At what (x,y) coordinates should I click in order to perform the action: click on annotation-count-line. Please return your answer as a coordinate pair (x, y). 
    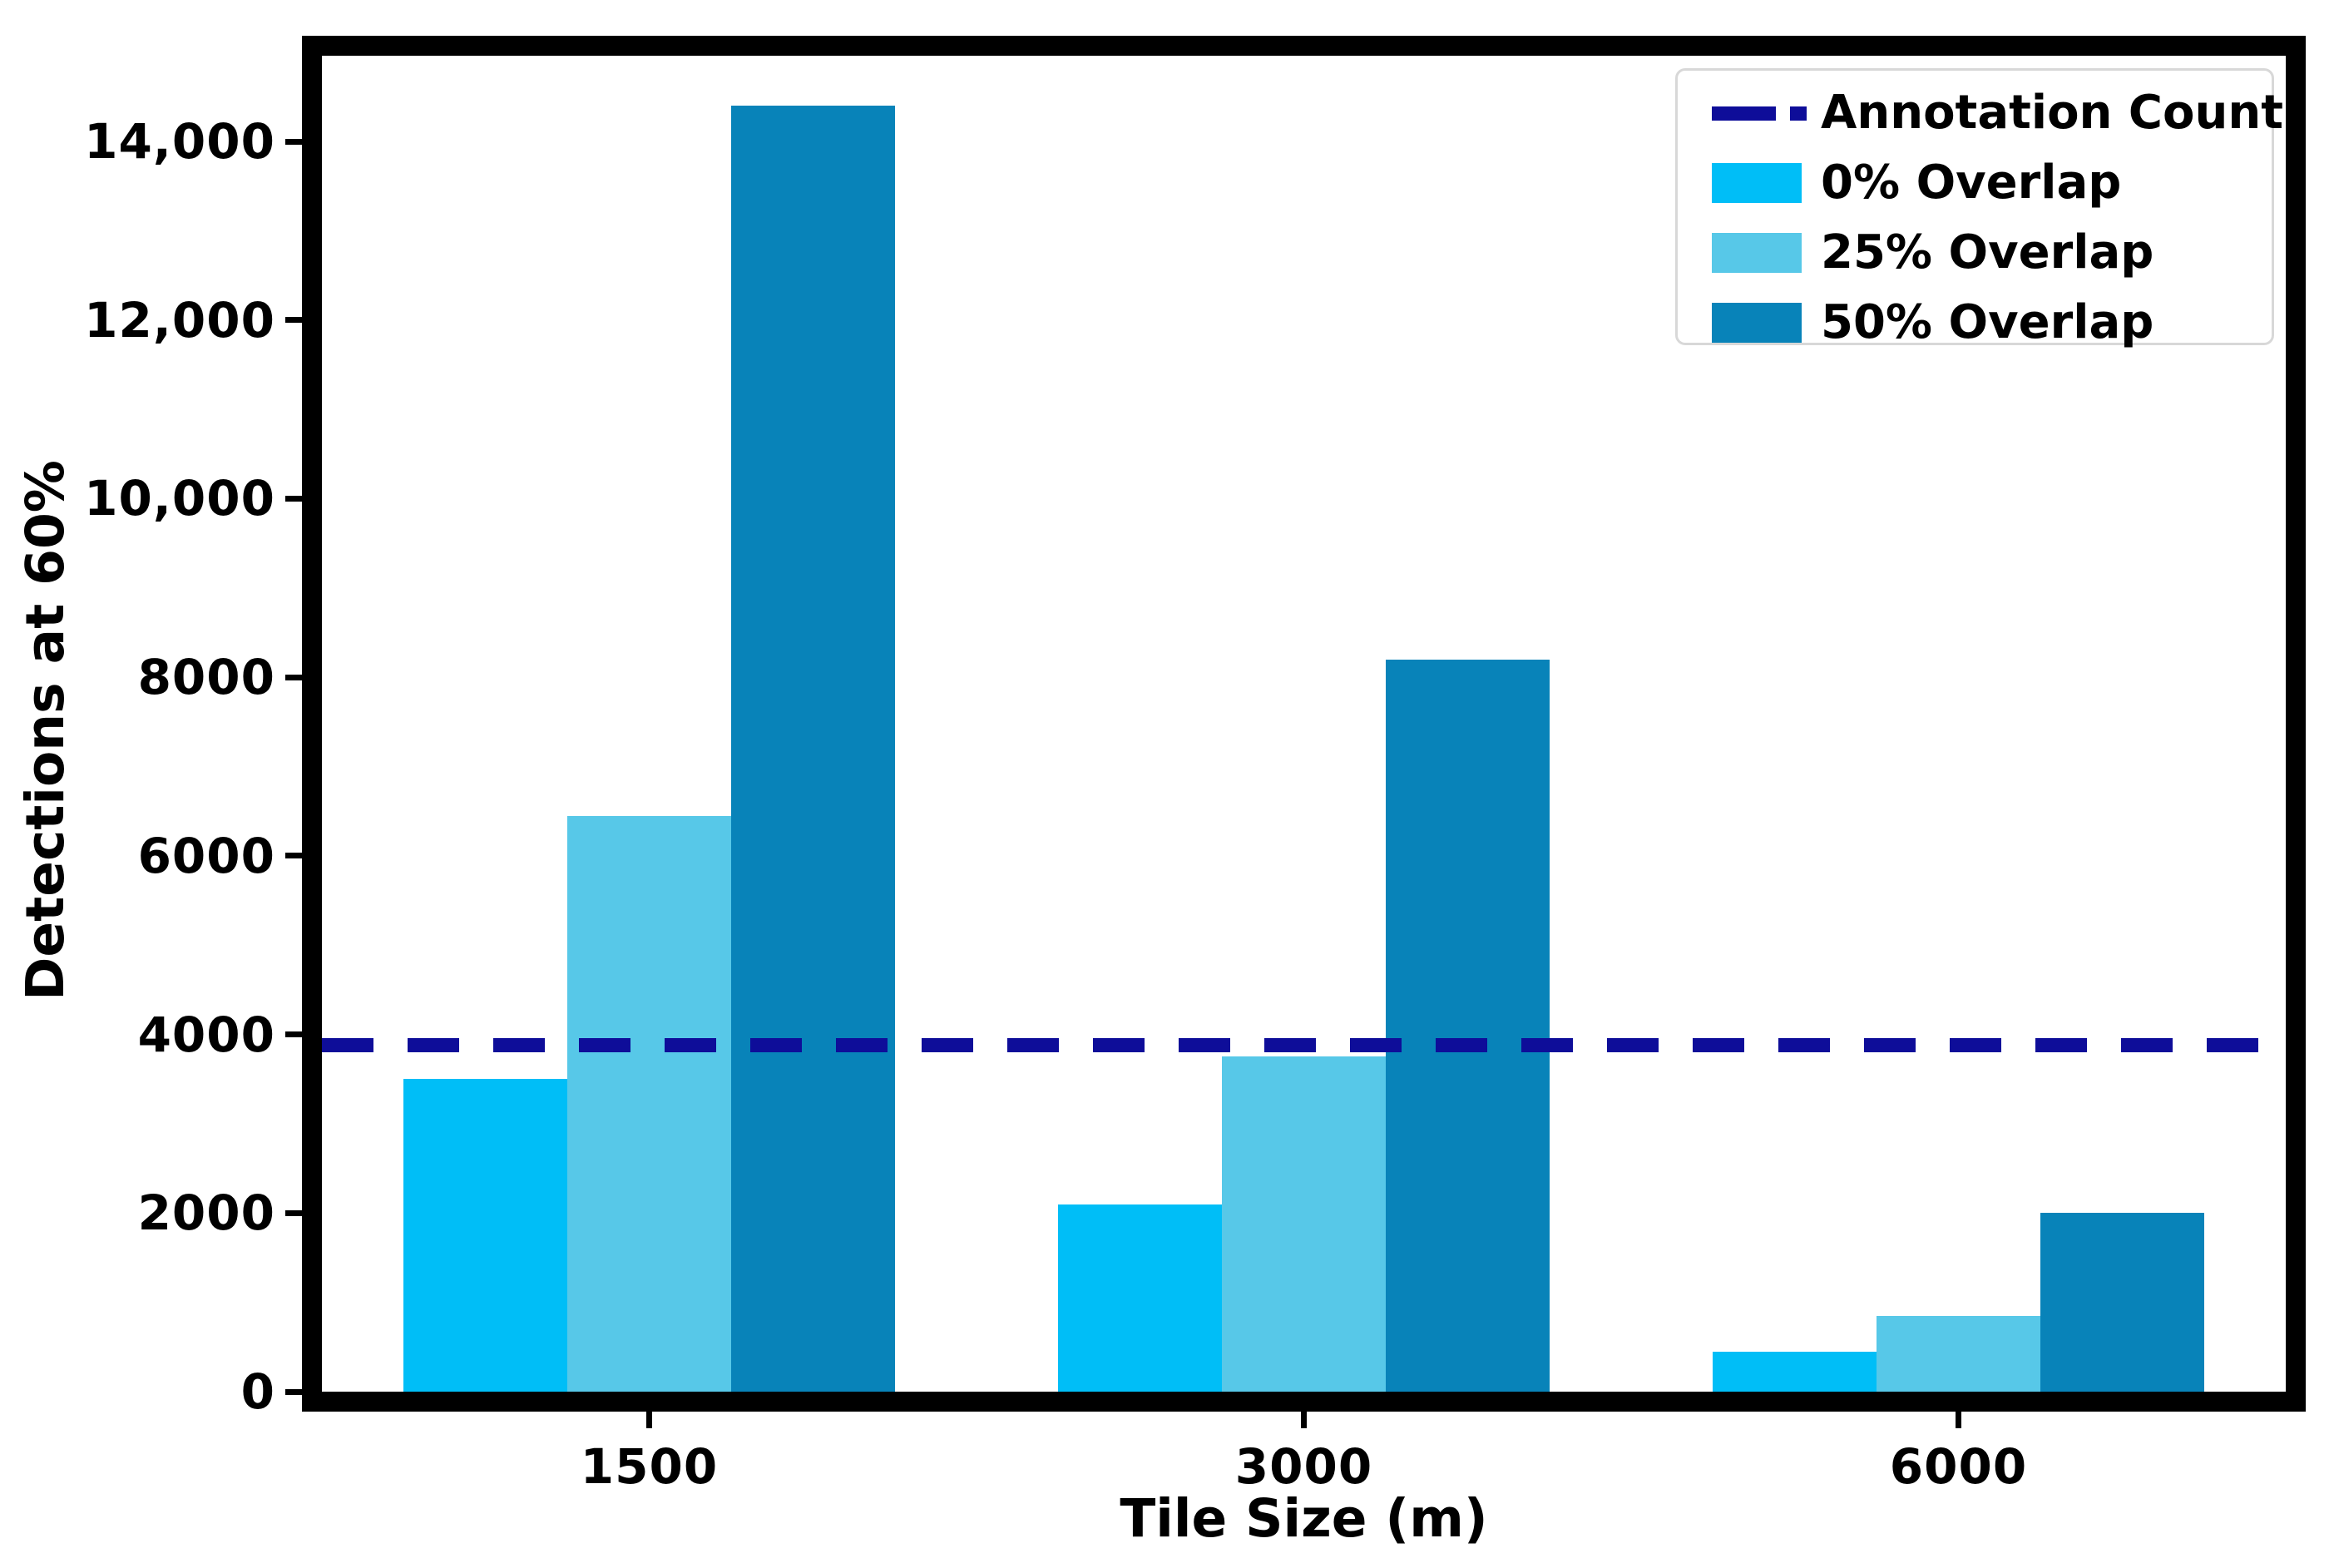
    Looking at the image, I should click on (1304, 1044).